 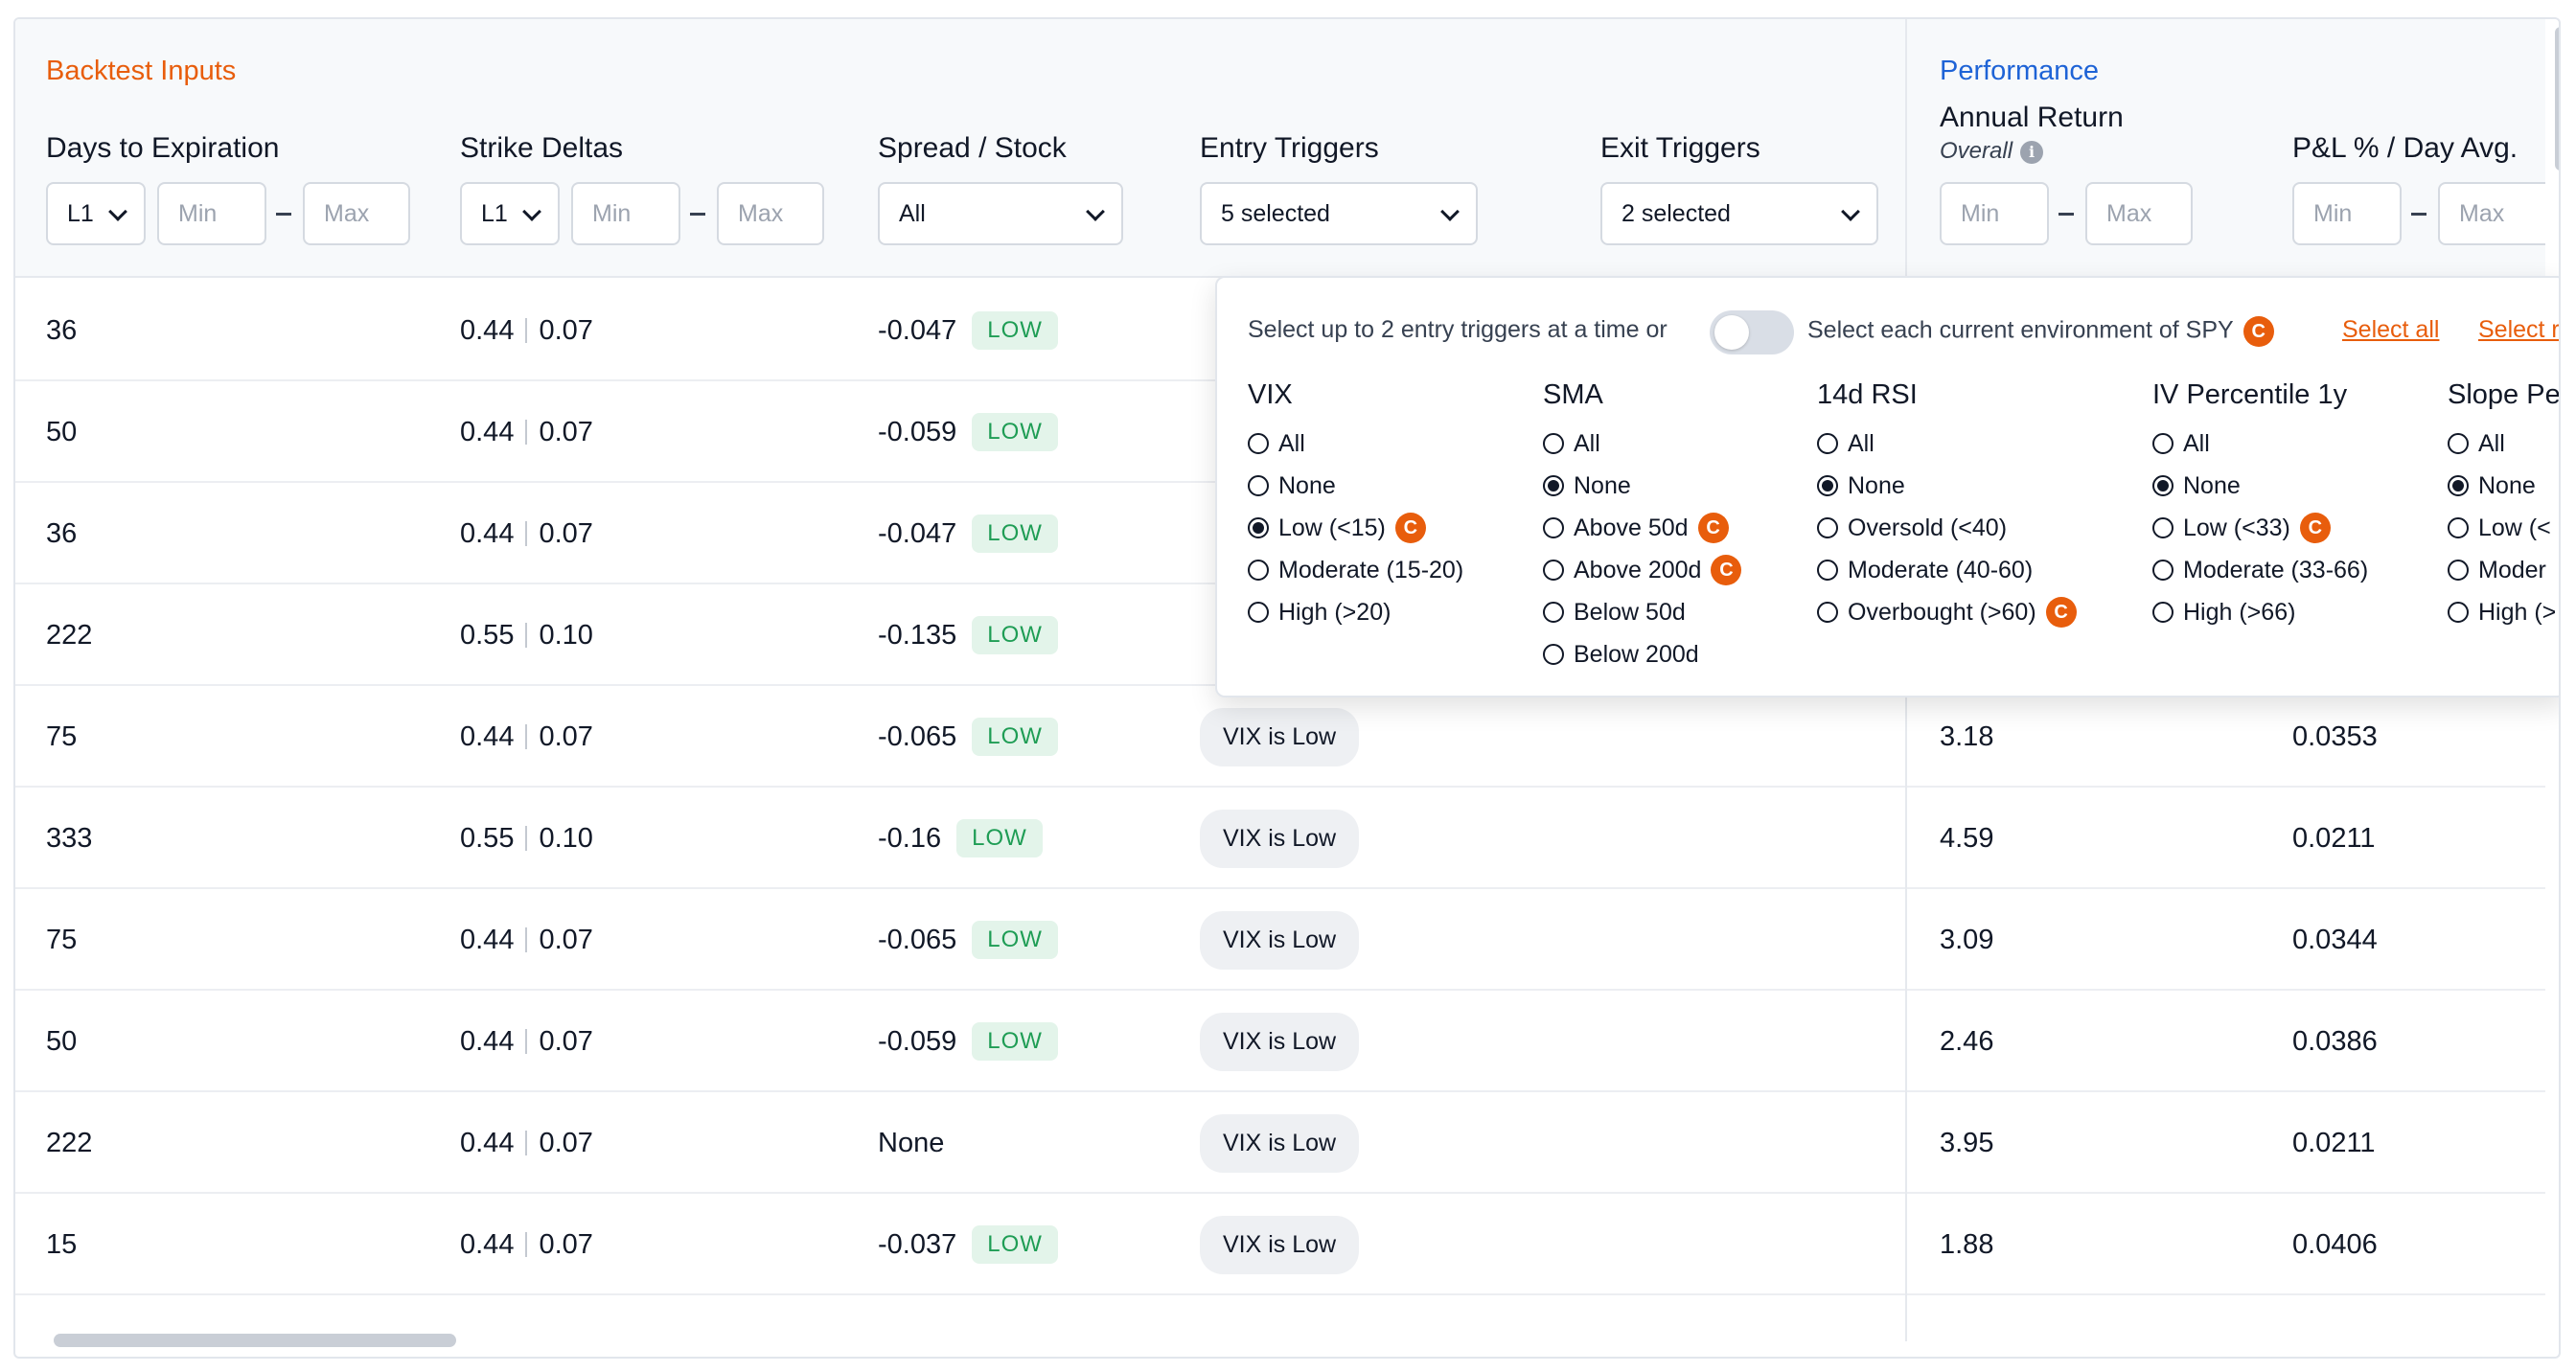 I want to click on table-row: 75 0.44 0.07 -0.065 LOW VIX is Low 3.09 0.0344, so click(x=1280, y=940).